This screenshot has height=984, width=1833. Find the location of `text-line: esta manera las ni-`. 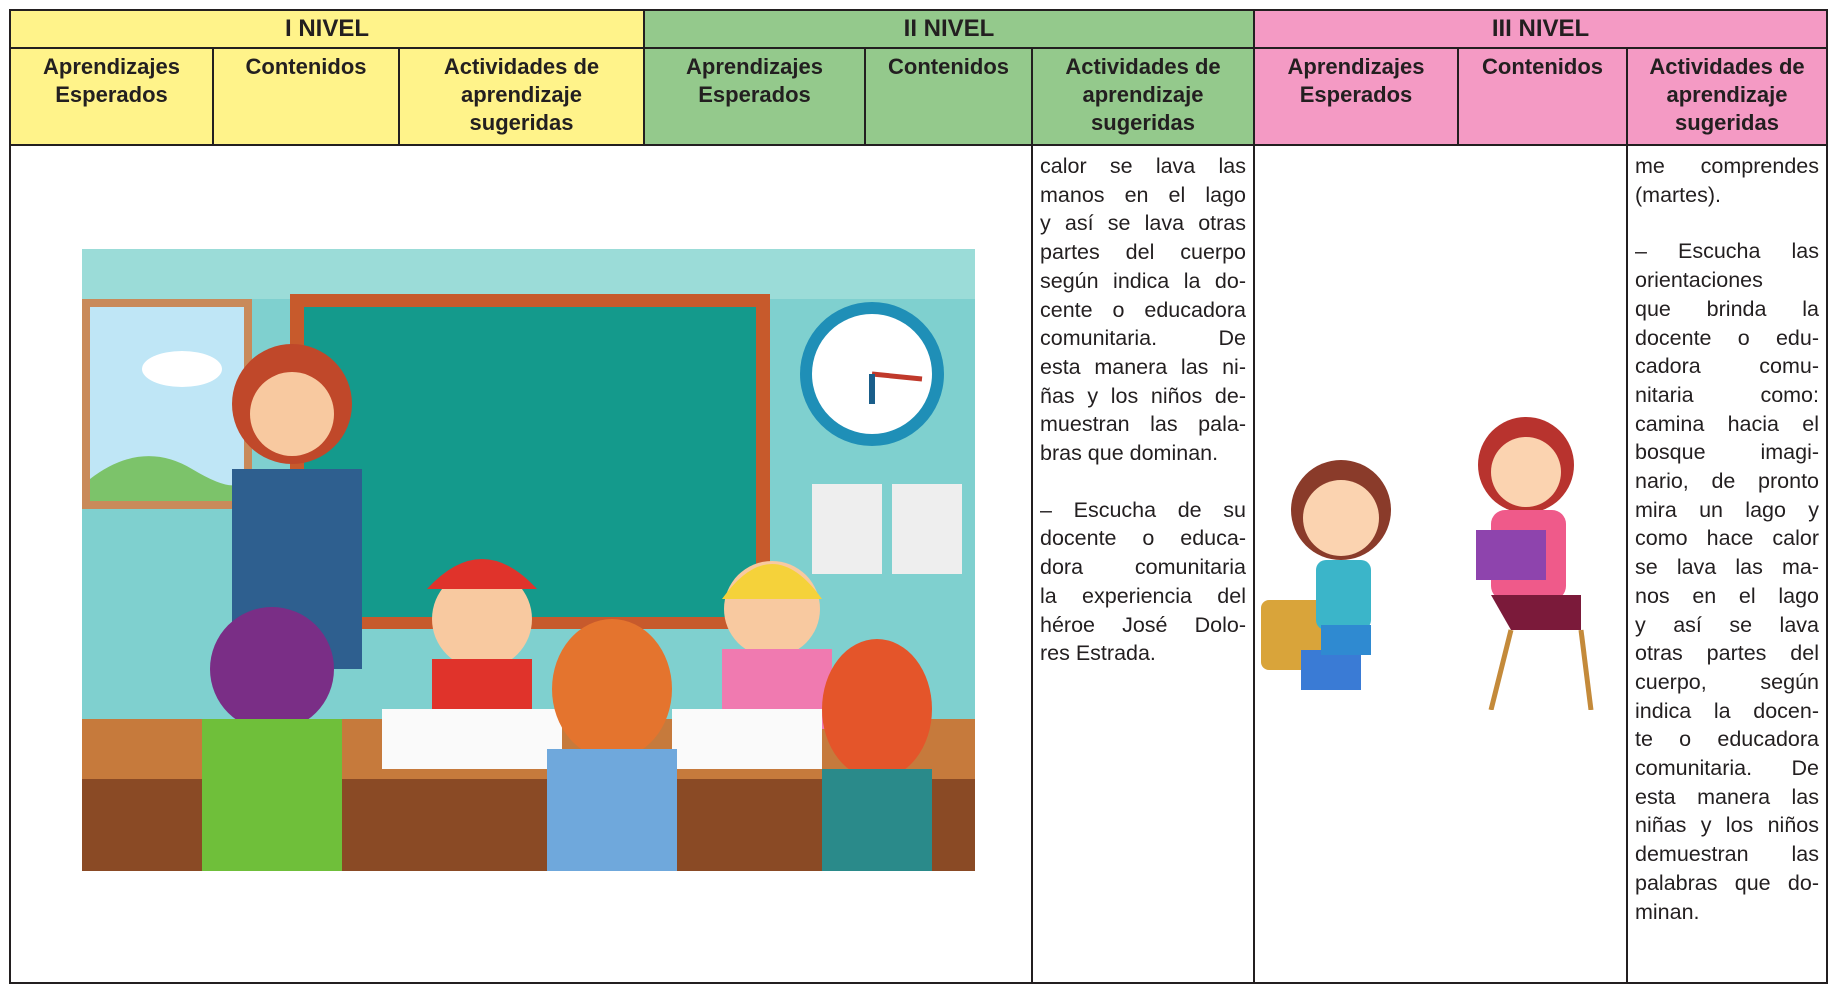

text-line: esta manera las ni- is located at coordinates (1143, 366).